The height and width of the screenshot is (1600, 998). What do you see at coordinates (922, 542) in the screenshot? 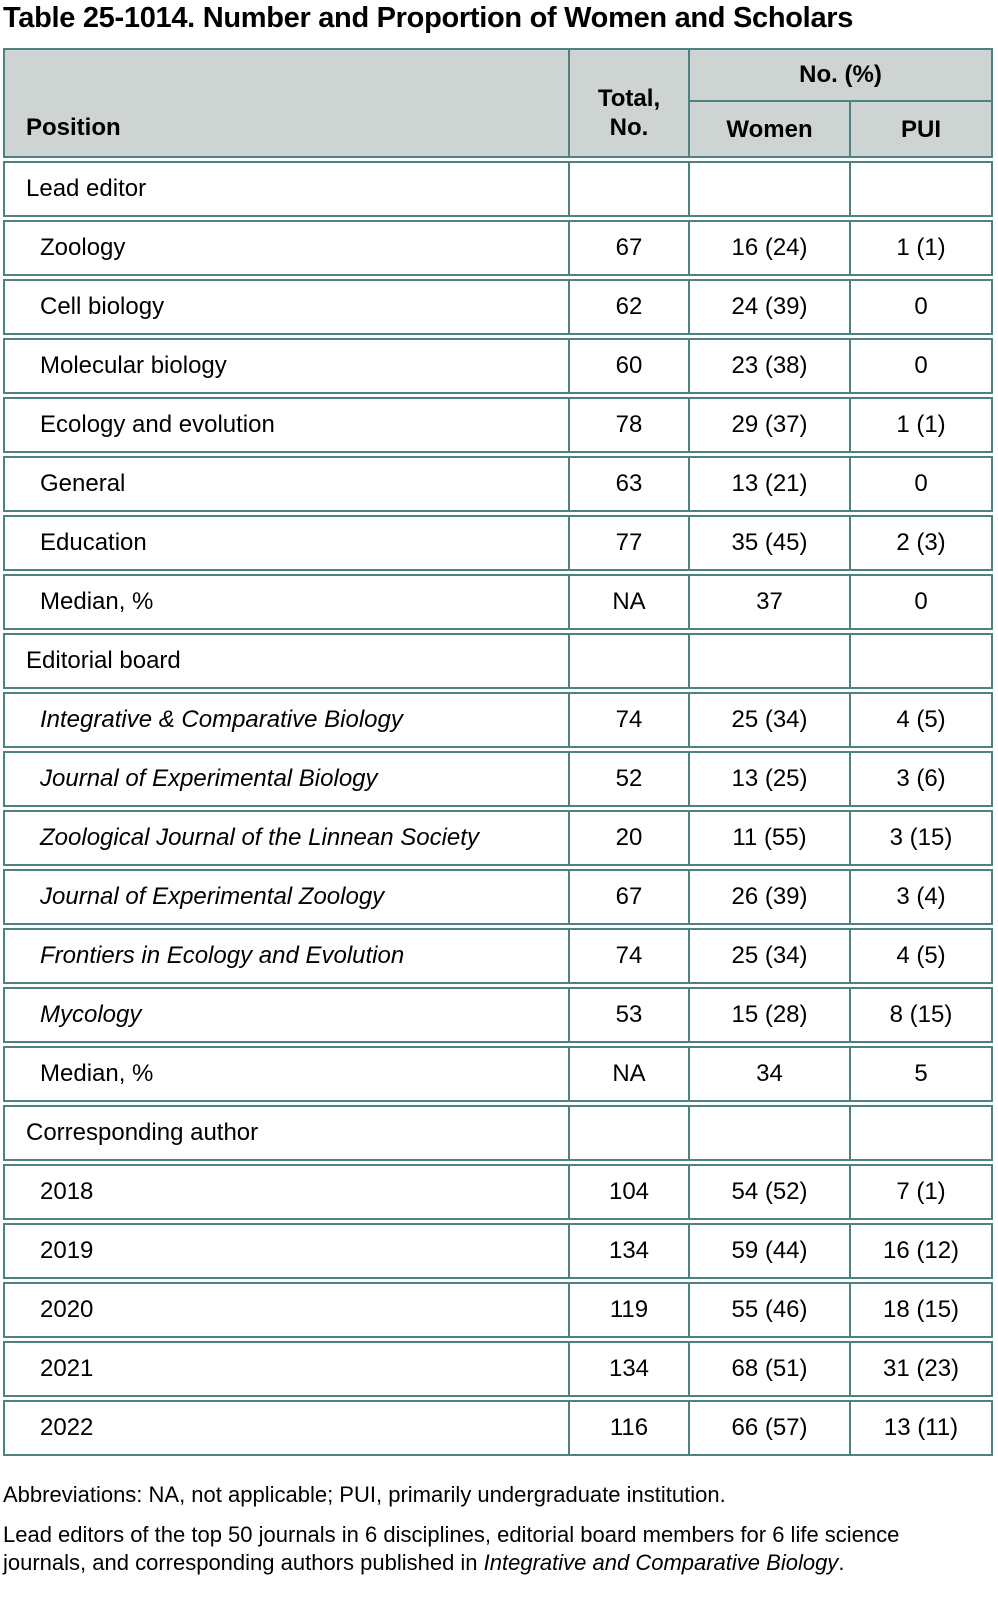
I see `pui-cell: 2 (3)` at bounding box center [922, 542].